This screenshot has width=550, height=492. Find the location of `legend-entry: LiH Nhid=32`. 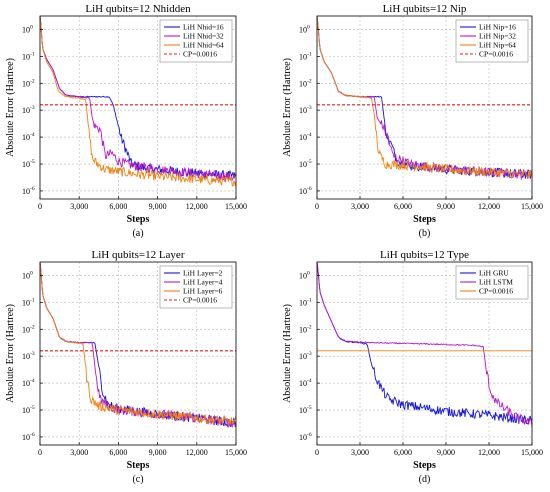

legend-entry: LiH Nhid=32 is located at coordinates (203, 36).